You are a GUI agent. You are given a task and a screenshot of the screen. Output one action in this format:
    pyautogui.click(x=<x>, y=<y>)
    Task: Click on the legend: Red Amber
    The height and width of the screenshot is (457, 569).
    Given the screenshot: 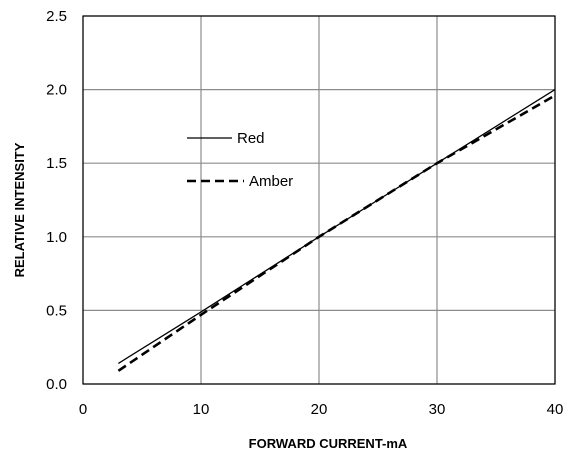 What is the action you would take?
    pyautogui.click(x=240, y=160)
    